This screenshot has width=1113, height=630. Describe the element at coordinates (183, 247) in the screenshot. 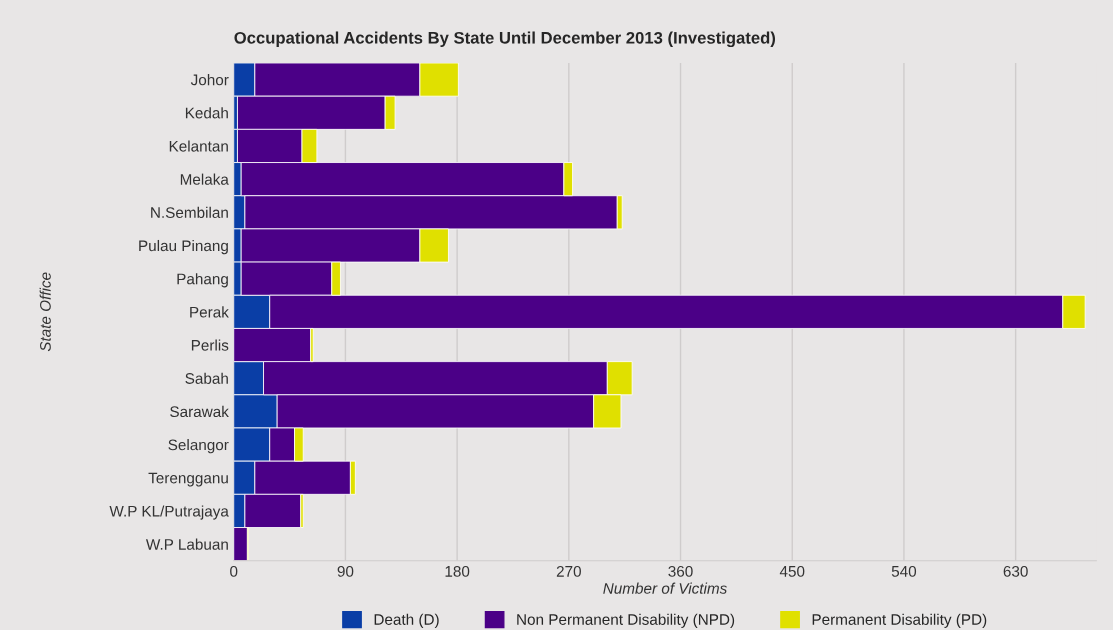

I see `y-tick-label: Pulau Pinang` at that location.